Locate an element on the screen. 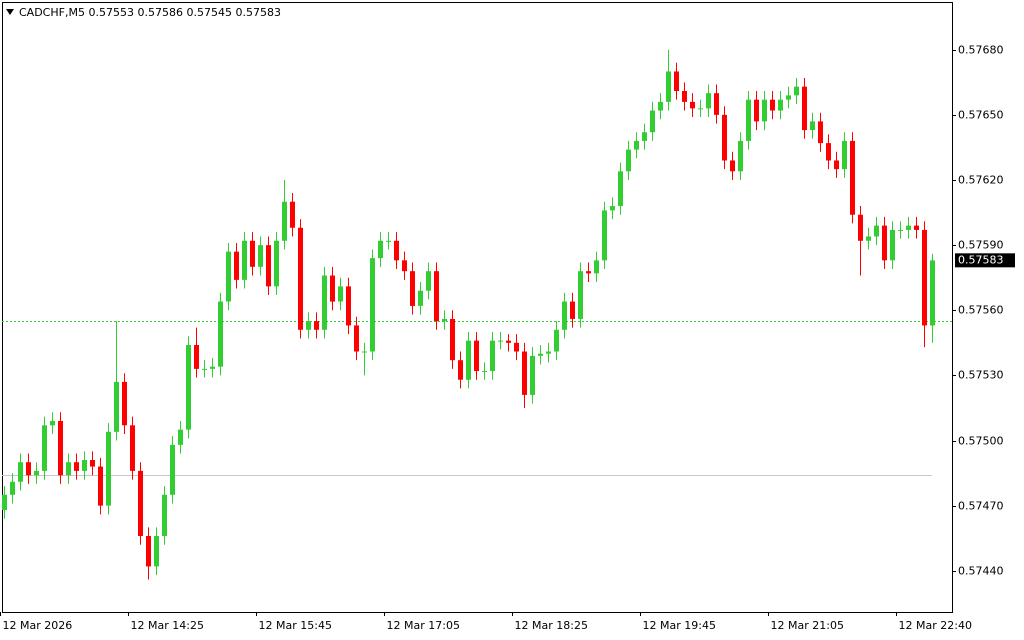 The image size is (1024, 640). x-tick-label: 12 Mar 18:25 is located at coordinates (551, 625).